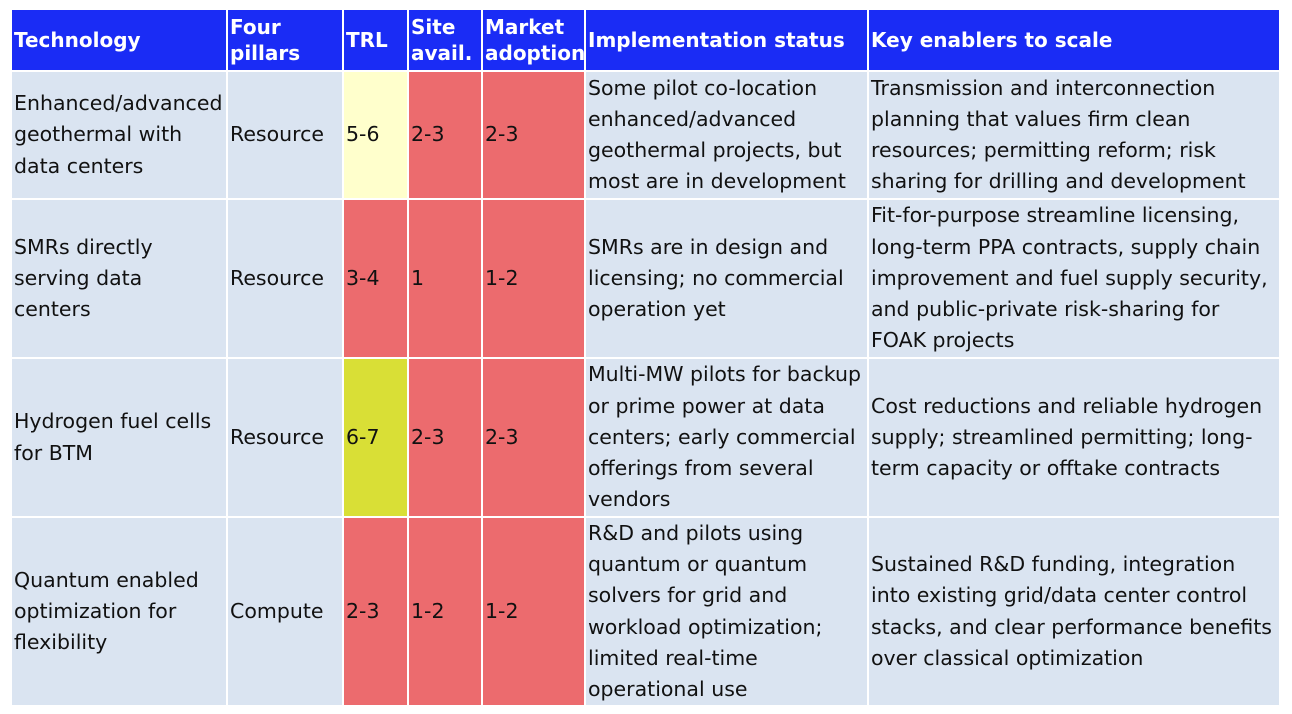 Image resolution: width=1292 pixels, height=714 pixels. What do you see at coordinates (445, 611) in the screenshot?
I see `site-availability-cell: 1-2` at bounding box center [445, 611].